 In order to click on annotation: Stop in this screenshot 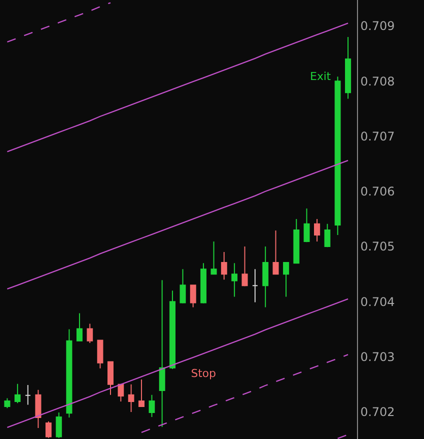, I will do `click(203, 373)`.